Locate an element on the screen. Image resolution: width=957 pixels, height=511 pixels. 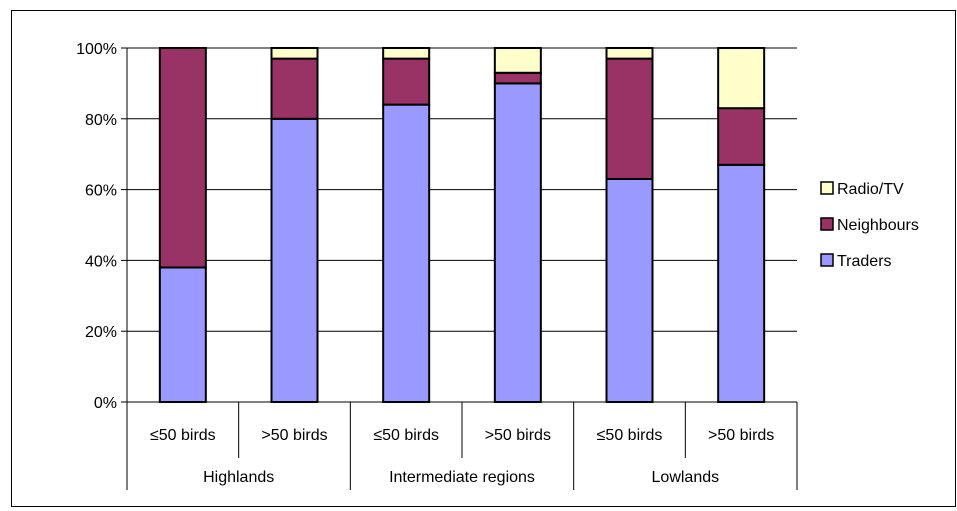
y-tick-label: 100% is located at coordinates (96, 49).